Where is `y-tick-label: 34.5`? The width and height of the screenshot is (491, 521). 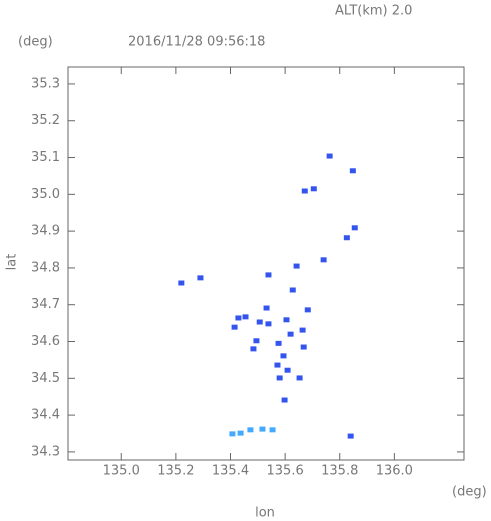 y-tick-label: 34.5 is located at coordinates (45, 378).